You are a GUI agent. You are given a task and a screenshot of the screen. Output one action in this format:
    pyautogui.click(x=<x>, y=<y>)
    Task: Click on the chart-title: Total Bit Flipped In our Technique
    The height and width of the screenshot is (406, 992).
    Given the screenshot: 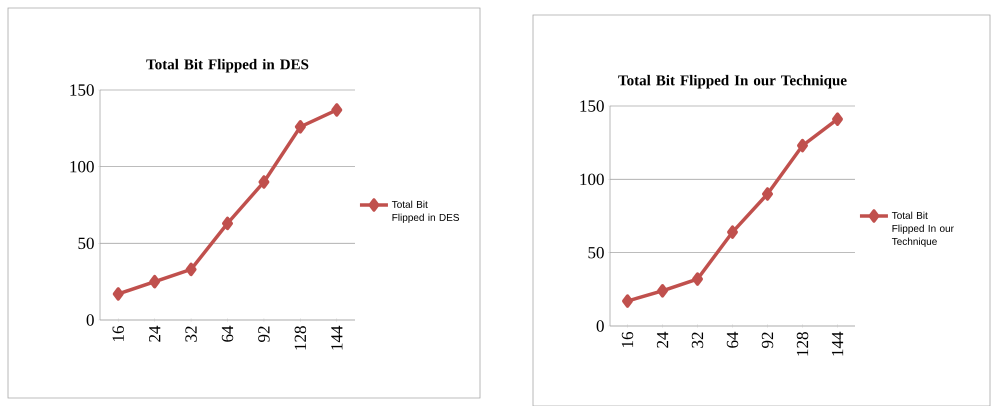 What is the action you would take?
    pyautogui.click(x=732, y=81)
    